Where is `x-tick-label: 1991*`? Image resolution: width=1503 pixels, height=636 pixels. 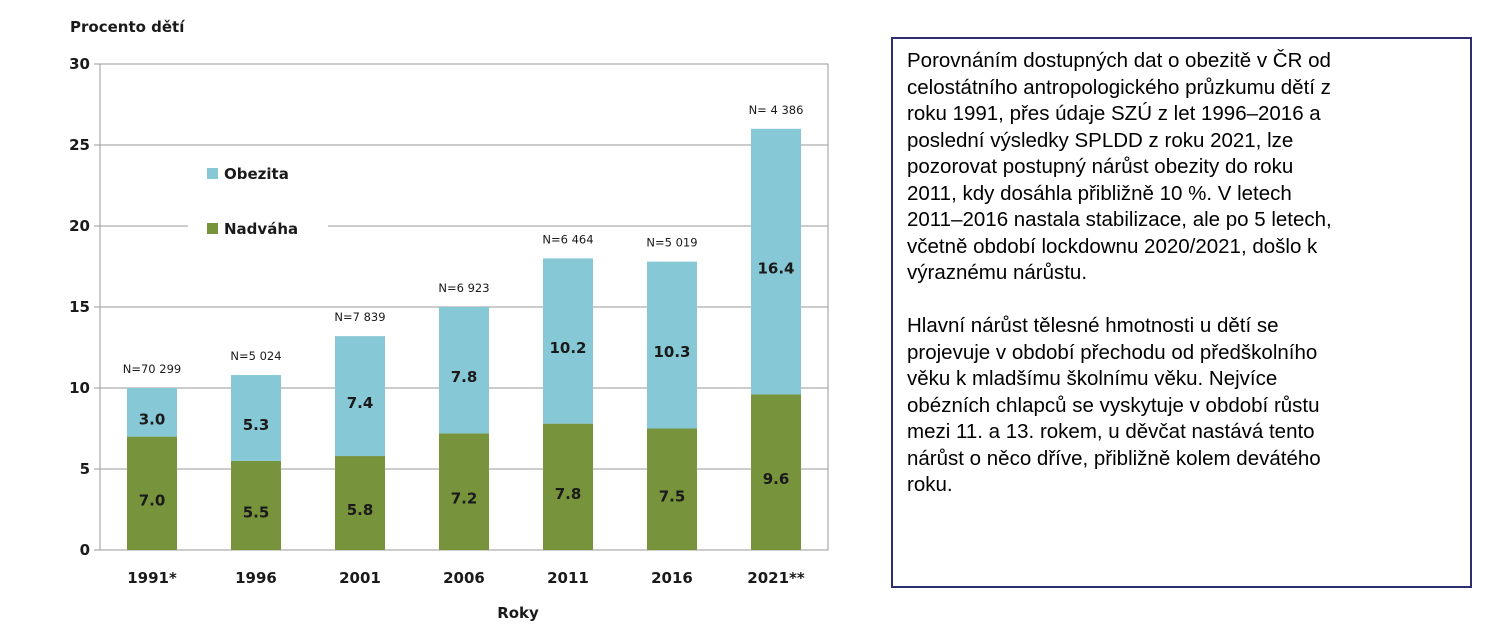
x-tick-label: 1991* is located at coordinates (152, 578).